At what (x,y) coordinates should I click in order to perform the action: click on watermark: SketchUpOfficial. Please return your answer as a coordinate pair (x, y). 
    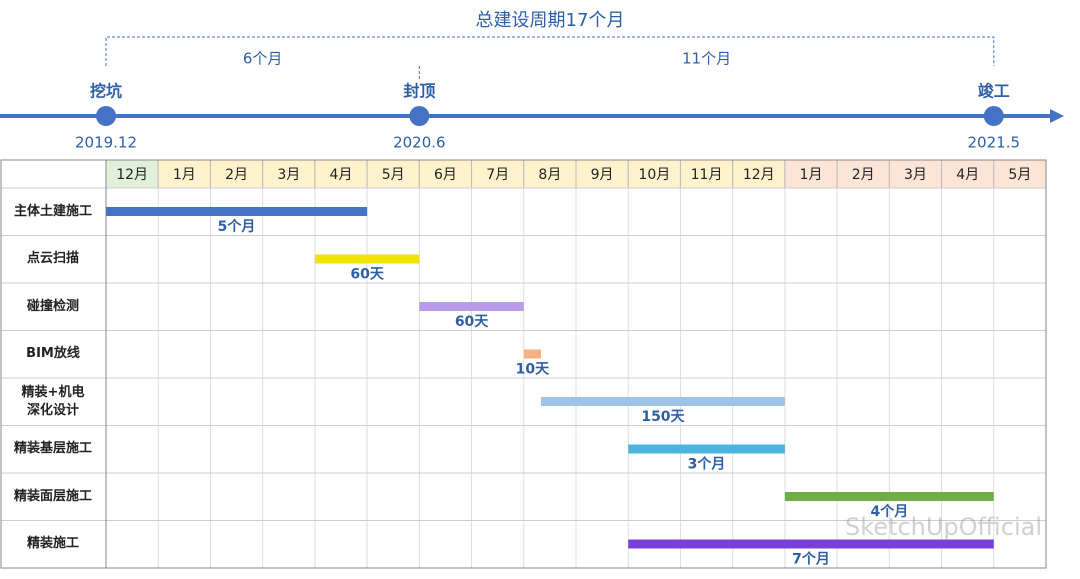
    Looking at the image, I should click on (943, 527).